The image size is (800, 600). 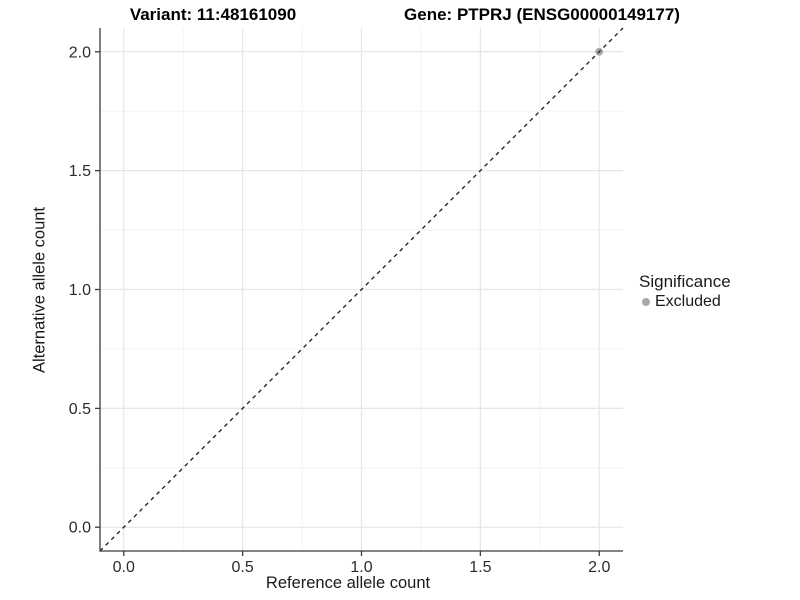 I want to click on x-tick-label: 1.5, so click(x=480, y=567).